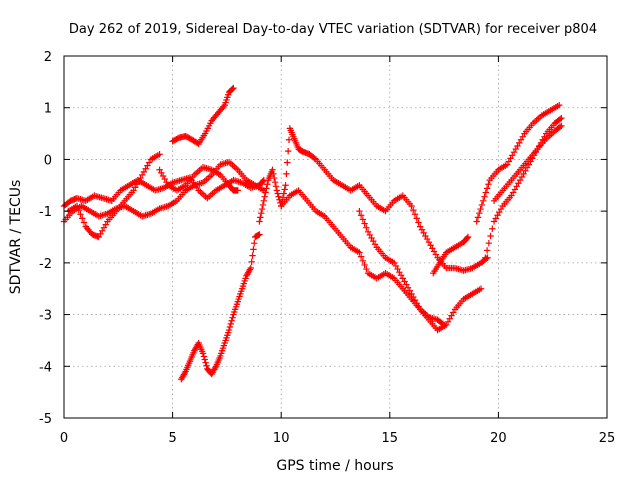 The image size is (640, 480). Describe the element at coordinates (16, 237) in the screenshot. I see `y-axis-label: SDTVAR / TECUs` at that location.